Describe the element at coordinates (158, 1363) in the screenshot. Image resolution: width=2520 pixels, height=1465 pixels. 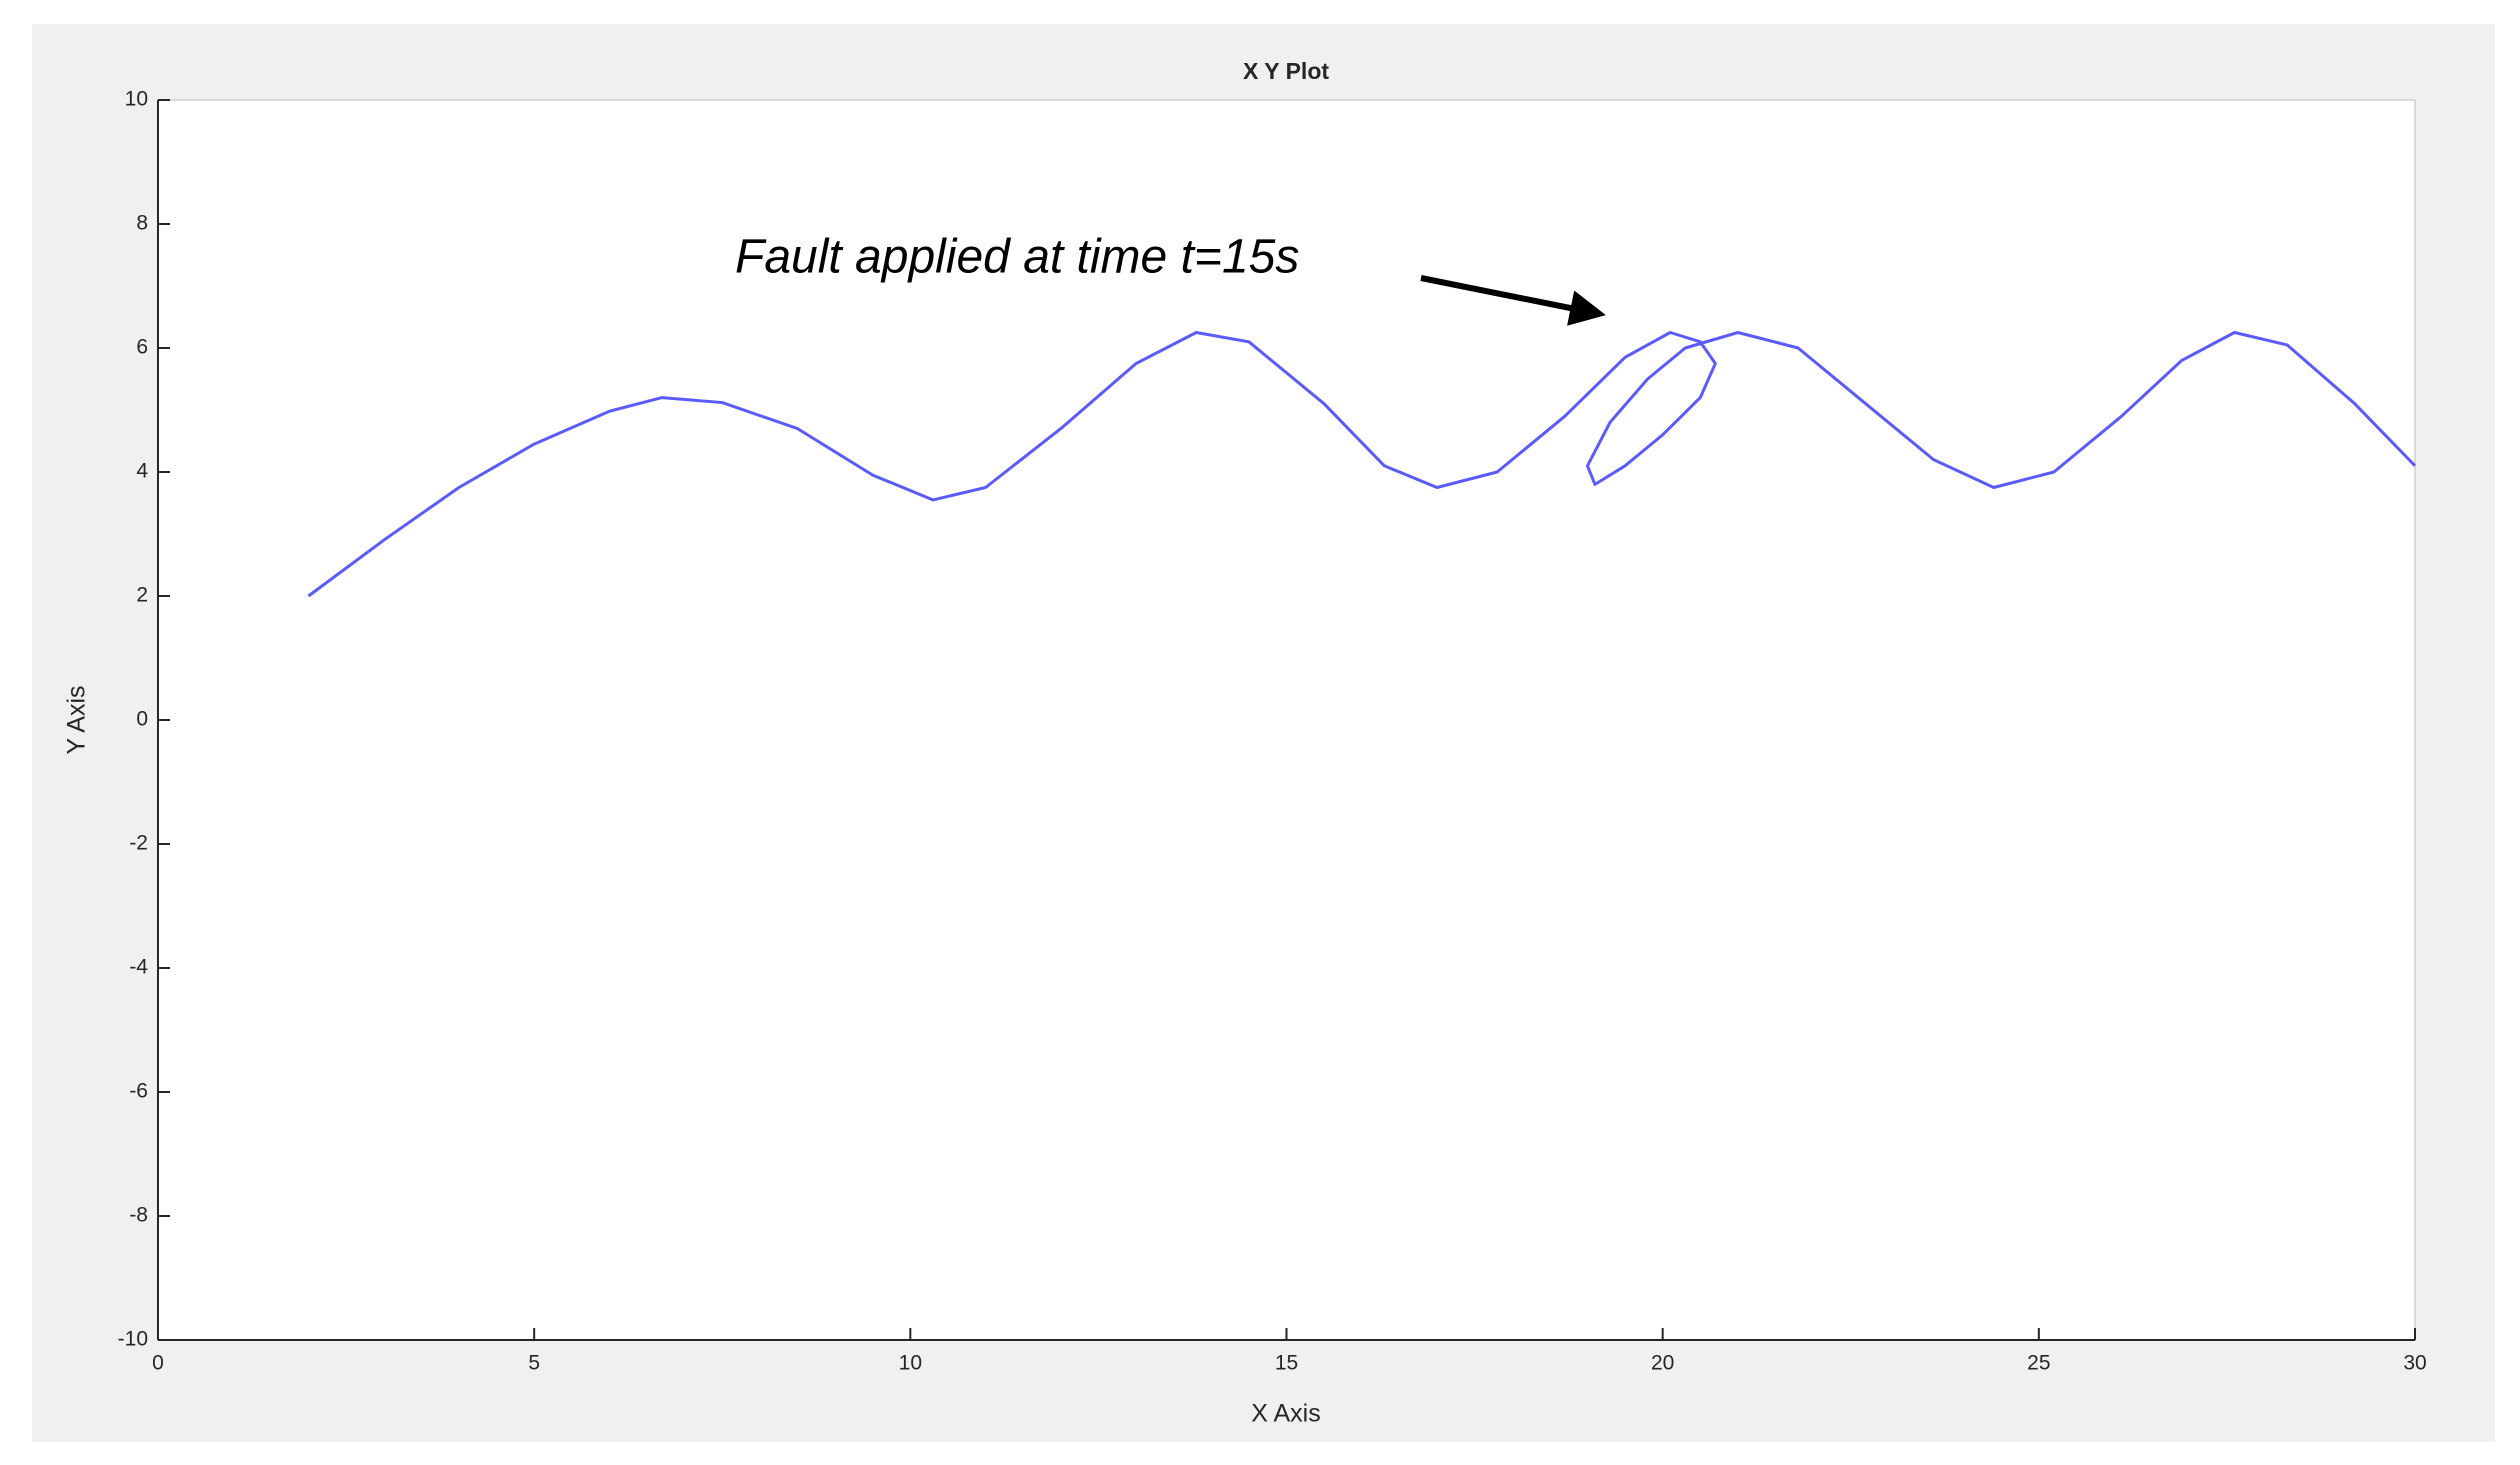
I see `x-tick-label: 0` at that location.